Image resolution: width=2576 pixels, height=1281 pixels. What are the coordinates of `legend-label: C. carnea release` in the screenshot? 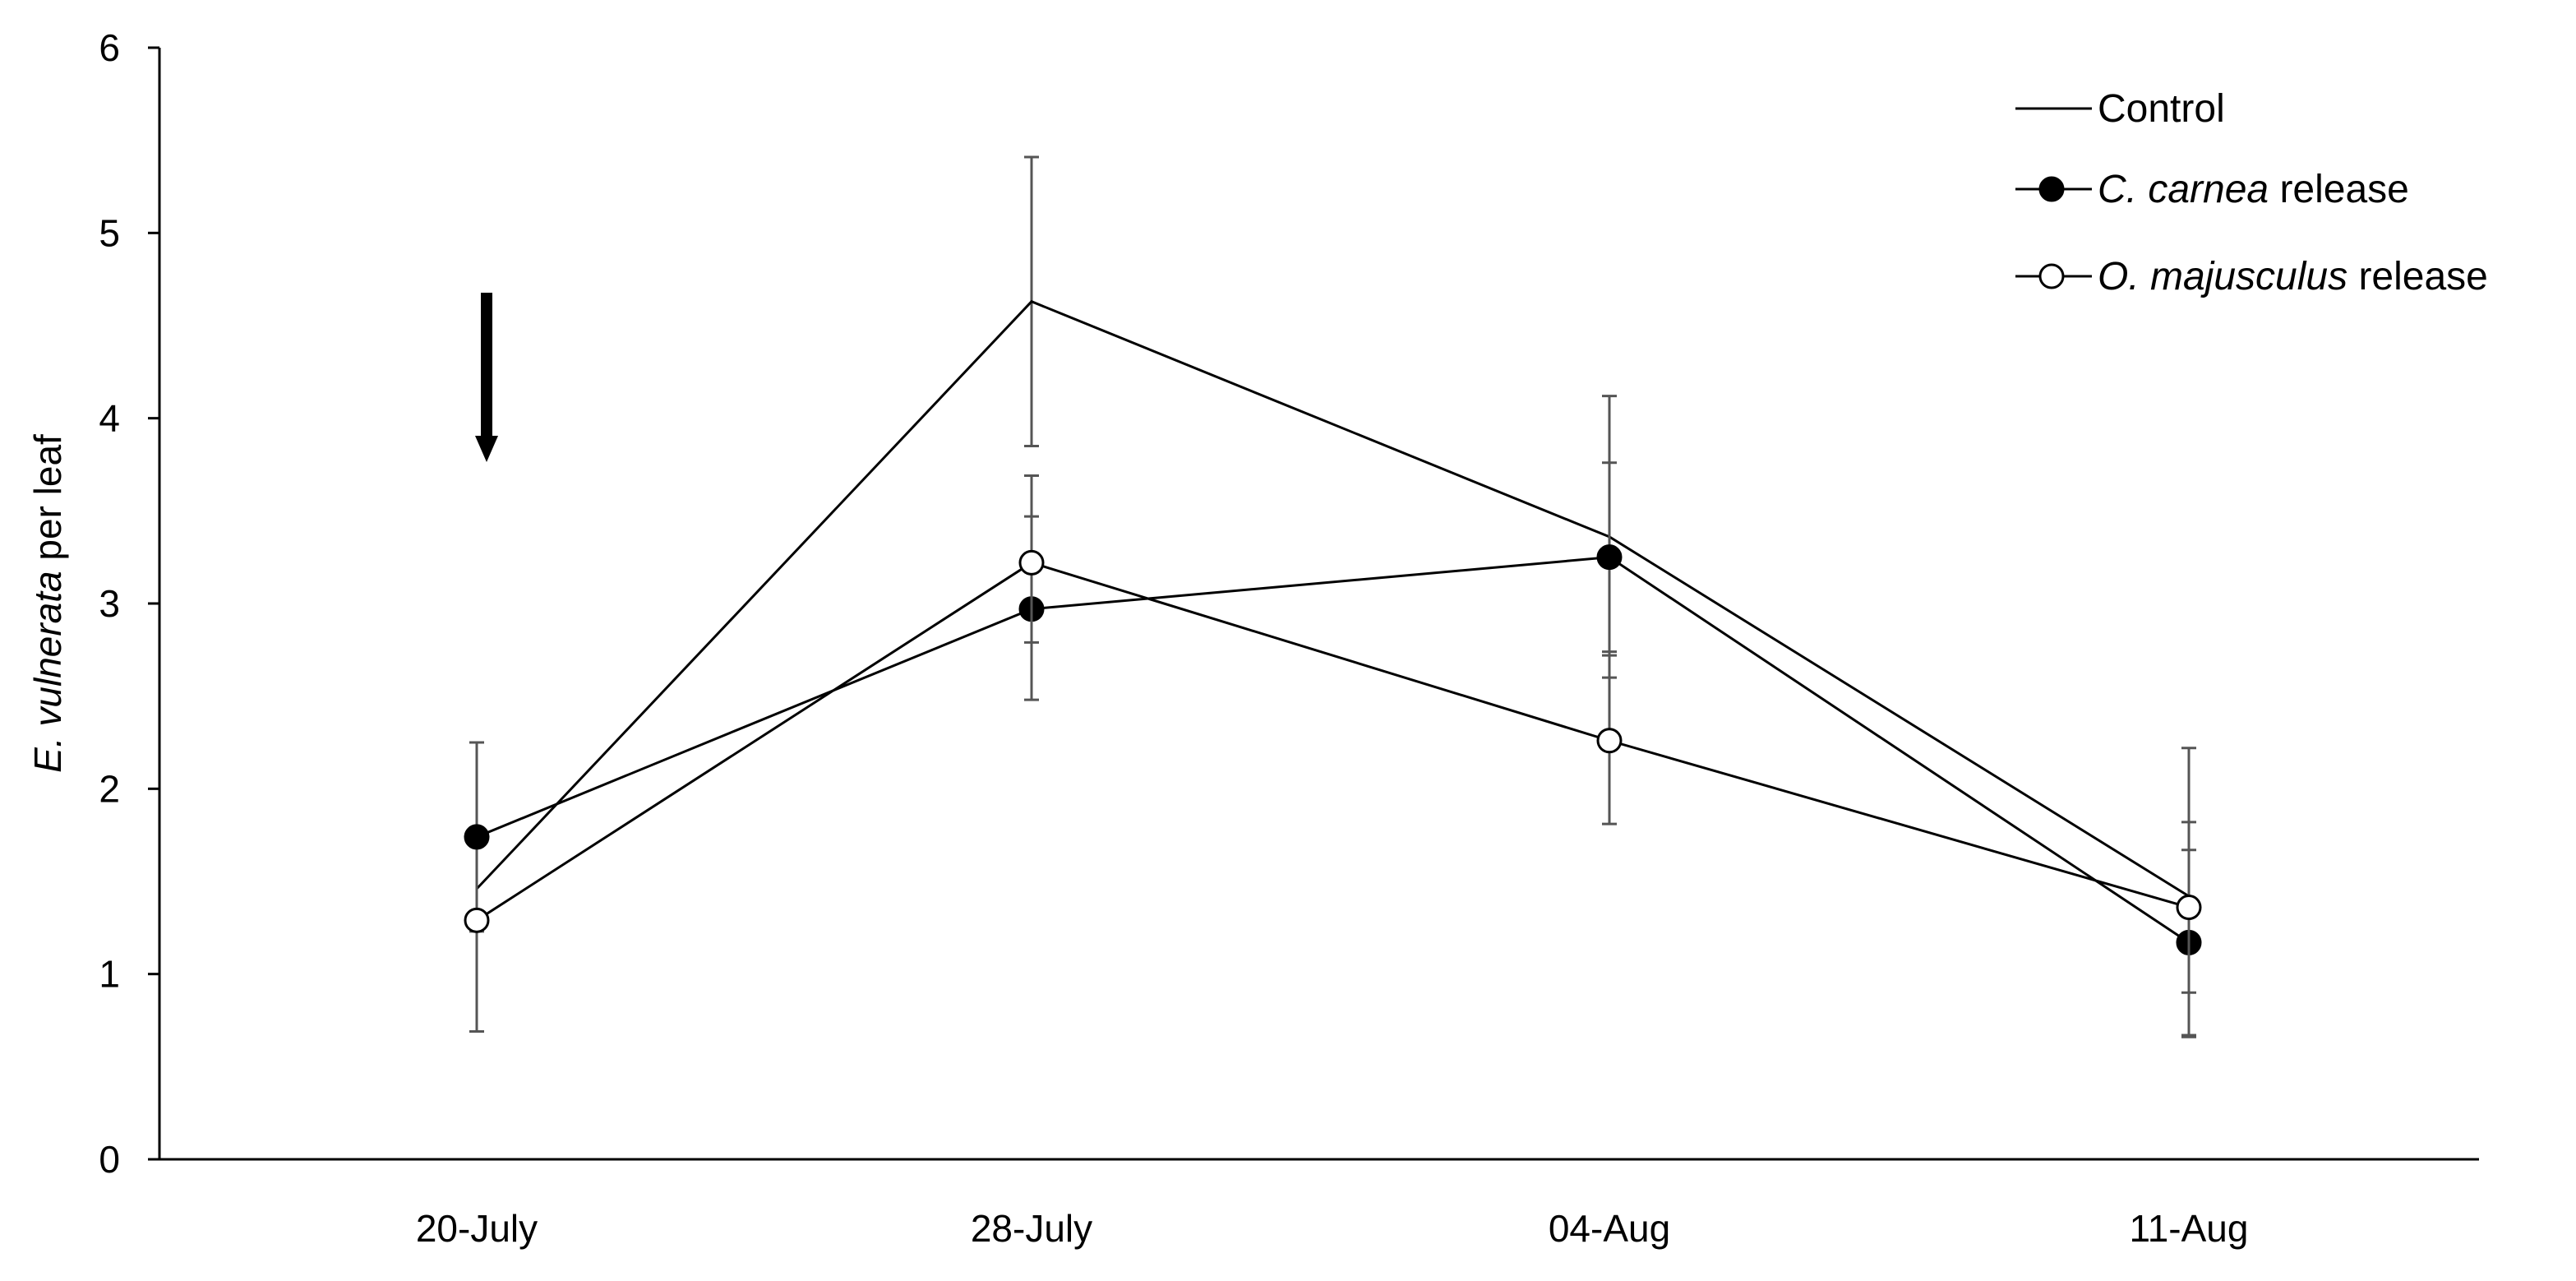 It's located at (2254, 189).